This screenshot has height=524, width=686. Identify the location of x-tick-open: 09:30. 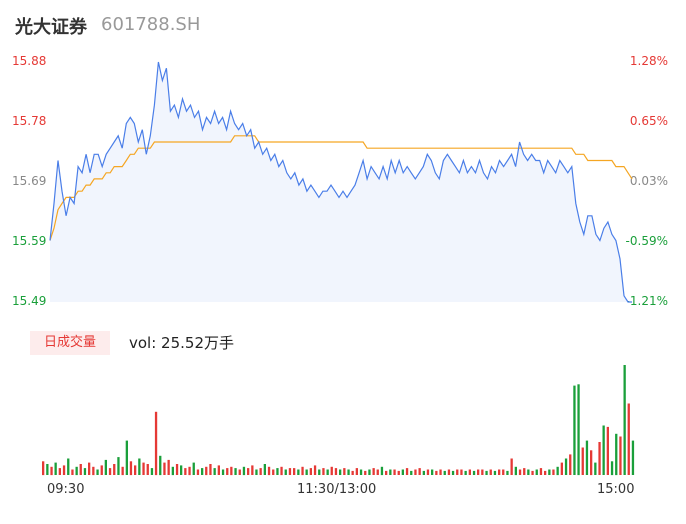
(66, 489).